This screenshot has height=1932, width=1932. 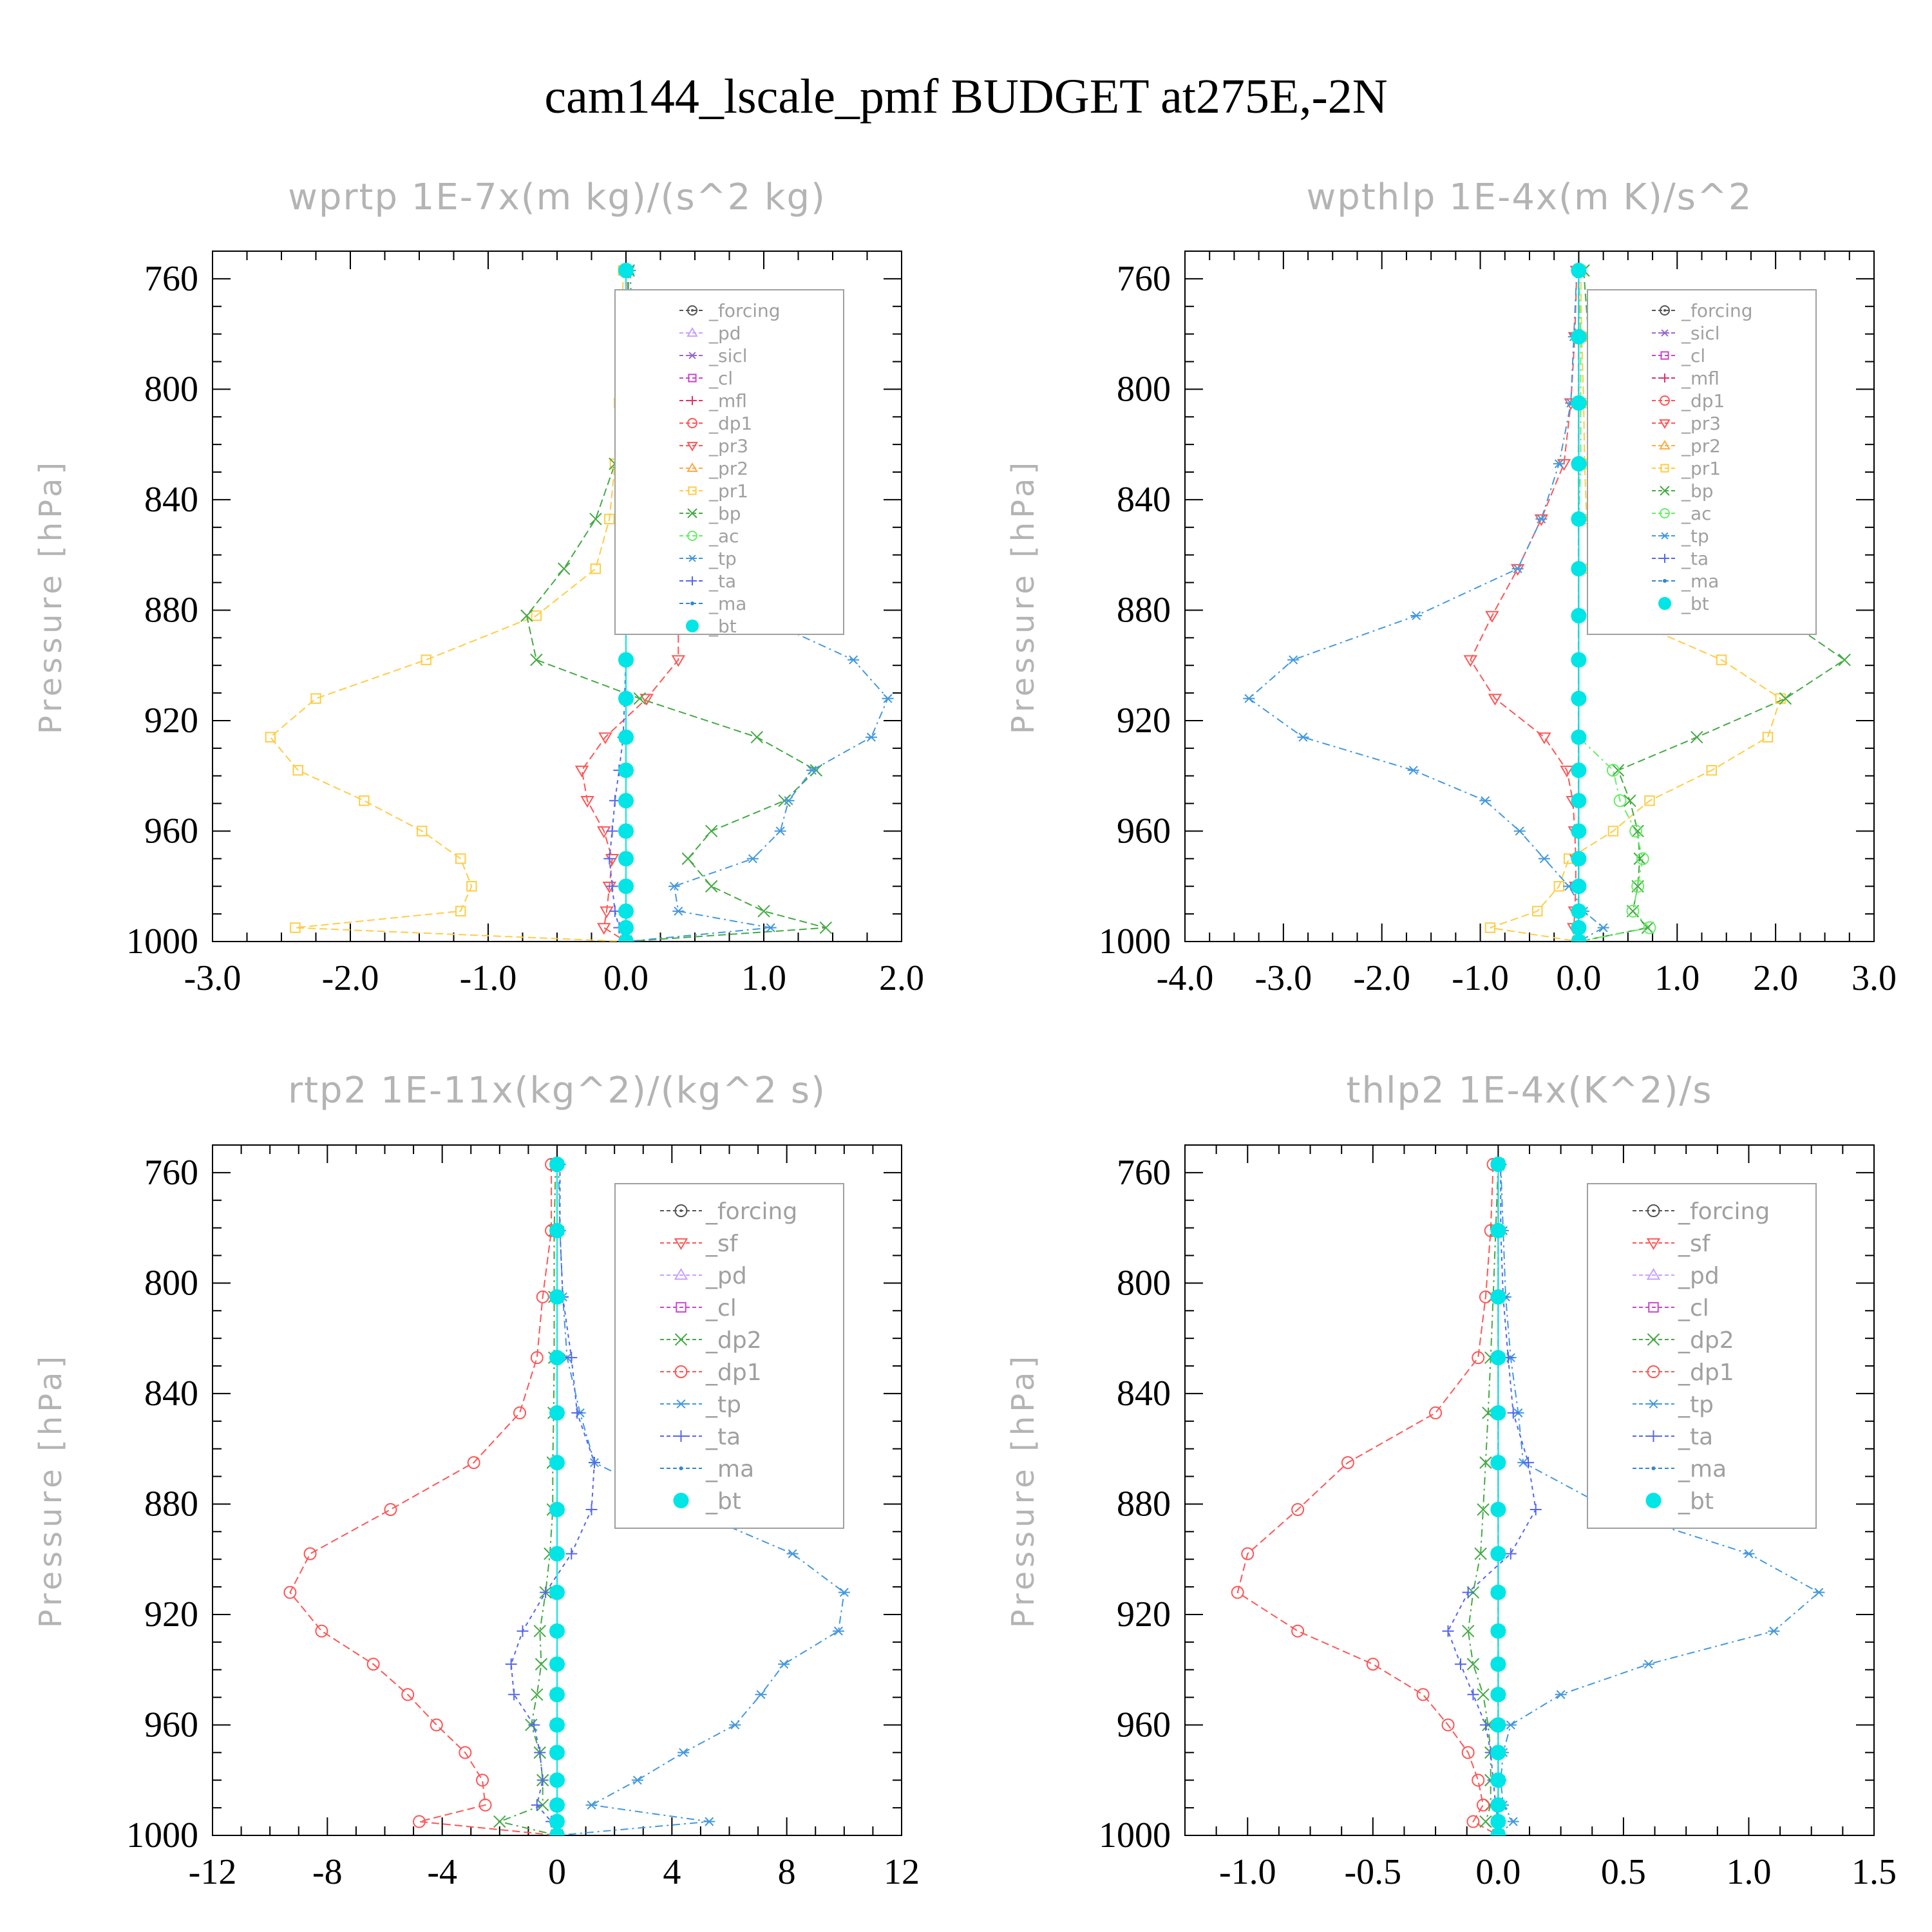 What do you see at coordinates (162, 1835) in the screenshot?
I see `y-tick-label: 1000` at bounding box center [162, 1835].